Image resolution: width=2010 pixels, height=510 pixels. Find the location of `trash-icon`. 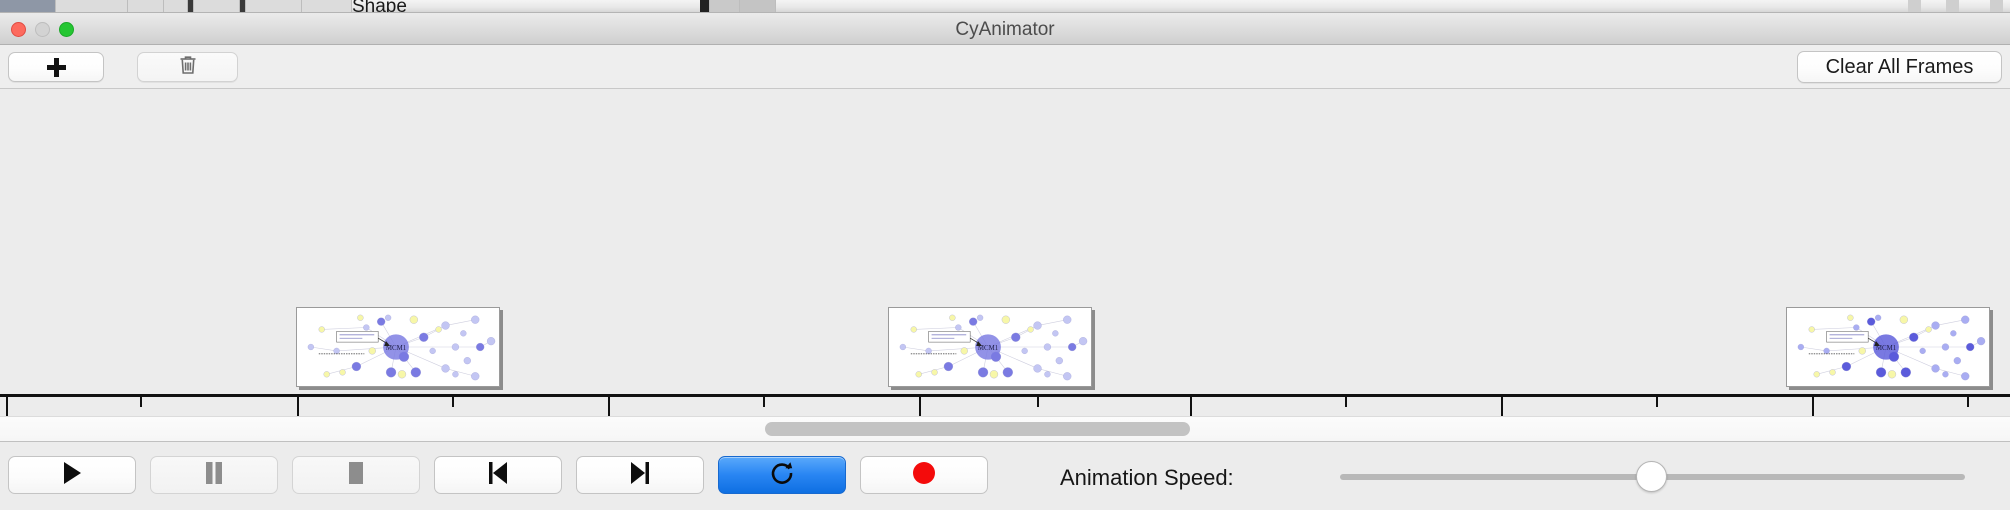

trash-icon is located at coordinates (188, 67).